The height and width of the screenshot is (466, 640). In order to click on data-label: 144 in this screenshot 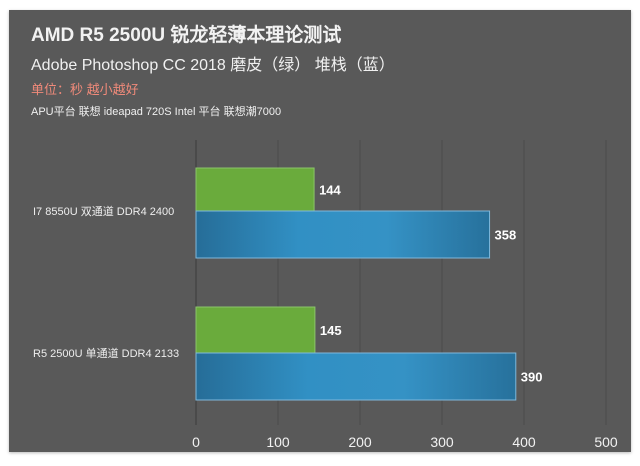, I will do `click(330, 190)`.